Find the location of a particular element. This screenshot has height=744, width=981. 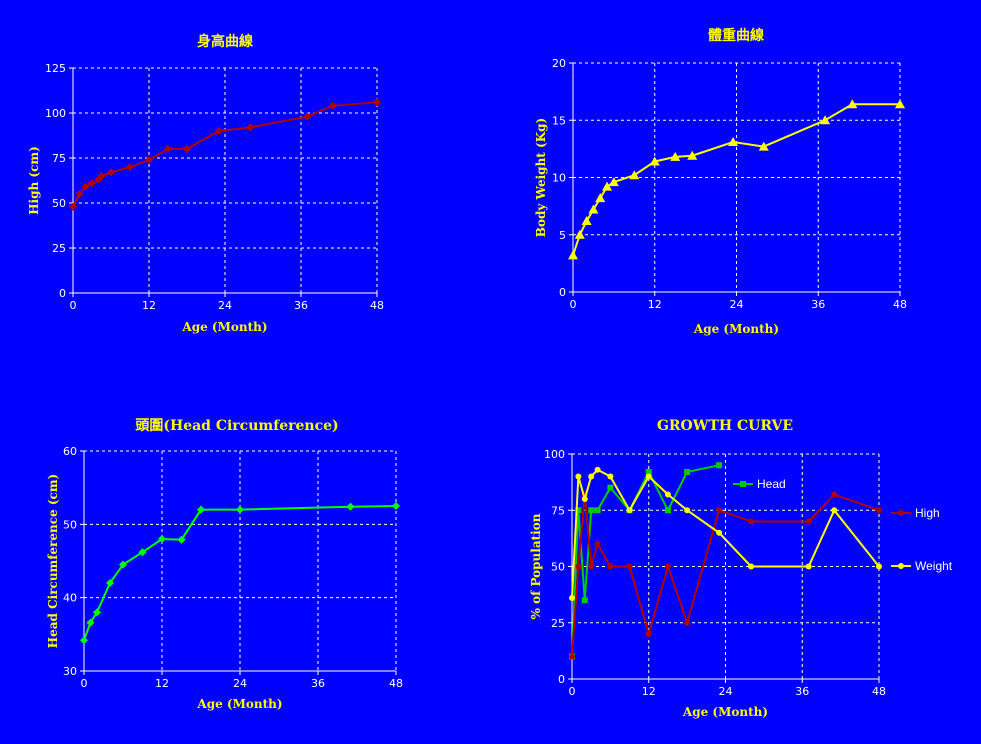

series-height is located at coordinates (225, 154).